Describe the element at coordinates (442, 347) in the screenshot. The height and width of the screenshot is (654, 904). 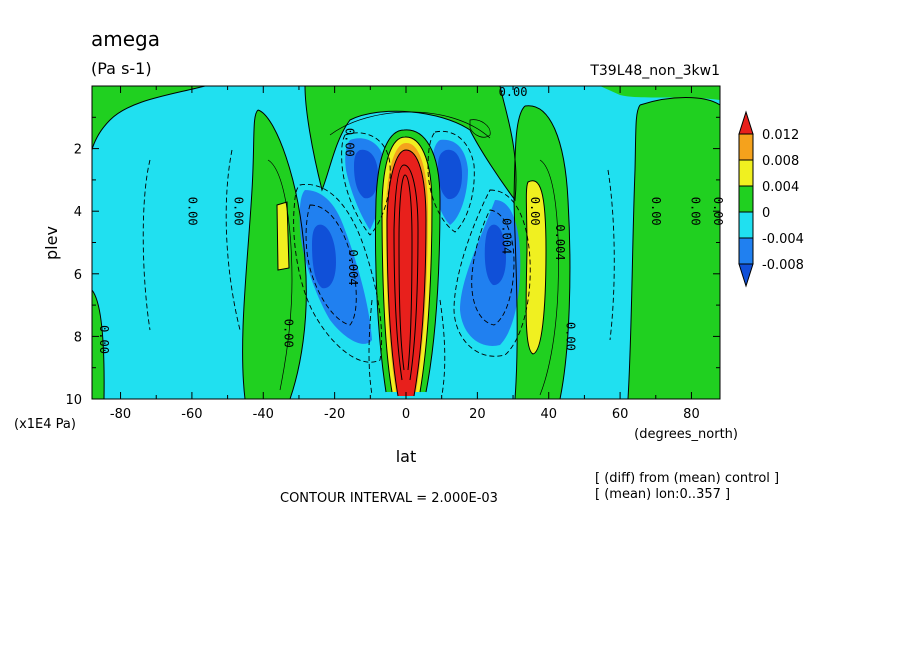
I see `dashed-contour-equator-north` at that location.